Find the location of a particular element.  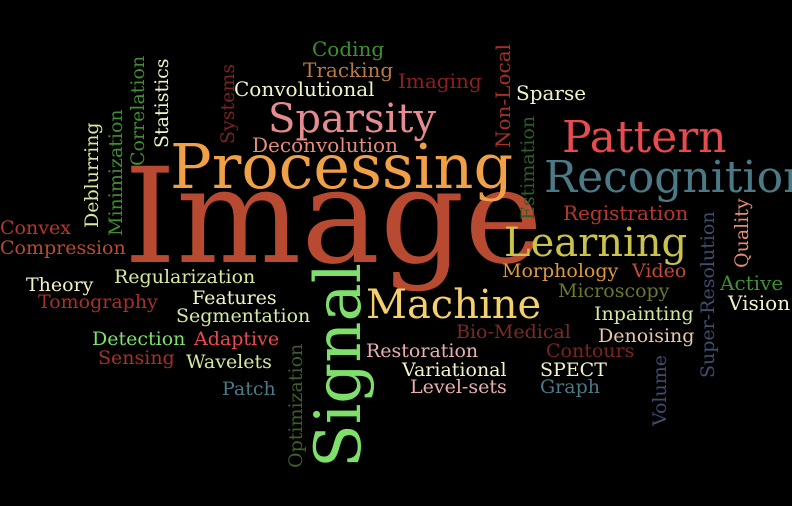

word-estimation: Estimation is located at coordinates (528, 168).